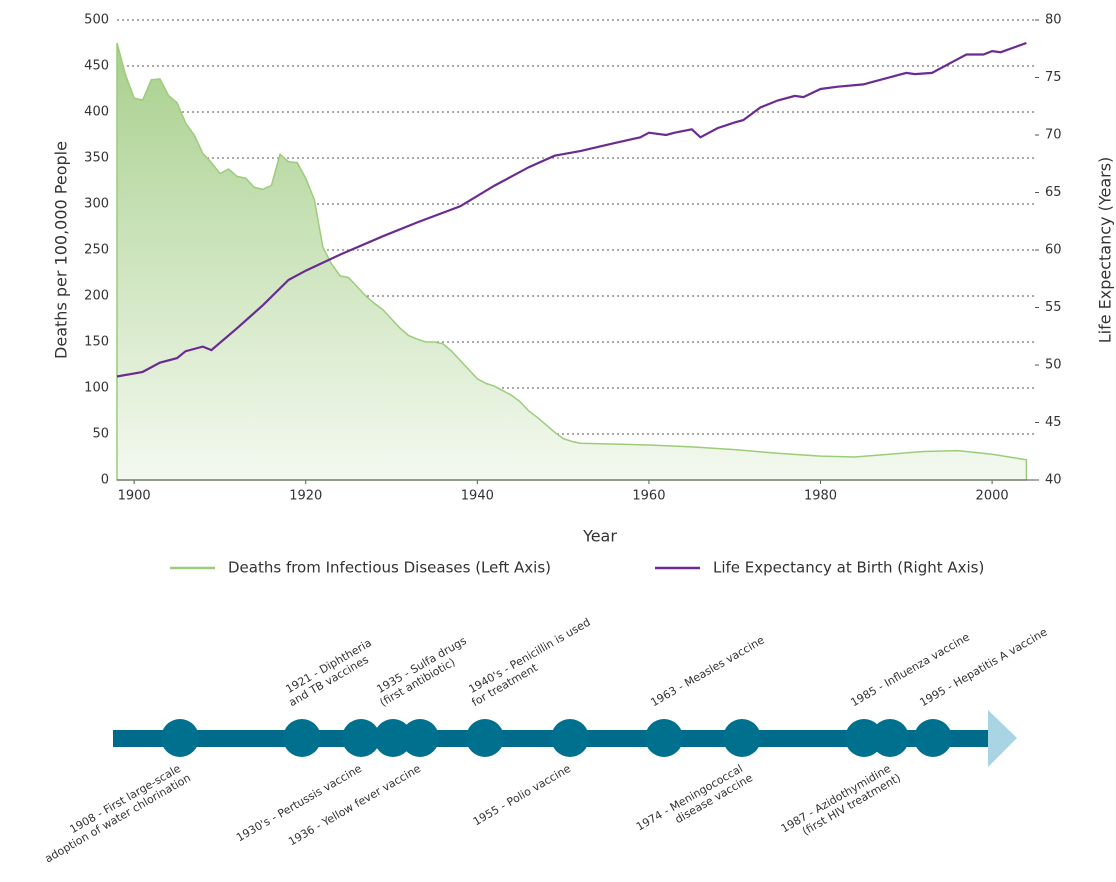 Image resolution: width=1116 pixels, height=882 pixels. I want to click on event-text: 1908 - First large-scale, so click(126, 799).